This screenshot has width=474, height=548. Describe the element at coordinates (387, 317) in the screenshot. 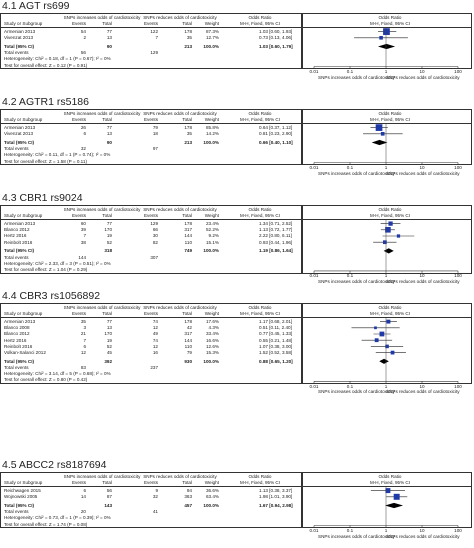

I see `rule-line` at that location.